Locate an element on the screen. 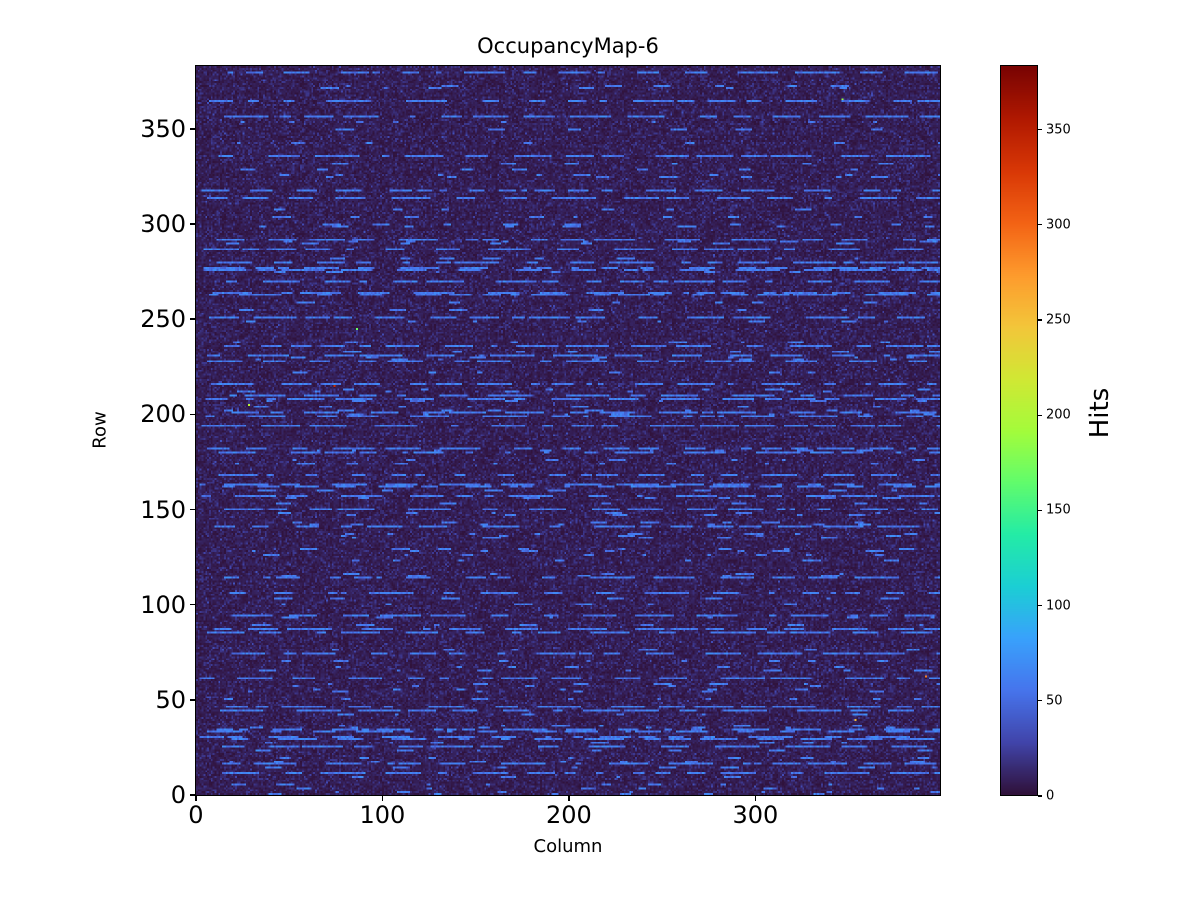 This screenshot has height=900, width=1200. y-tick-label: 300 is located at coordinates (163, 223).